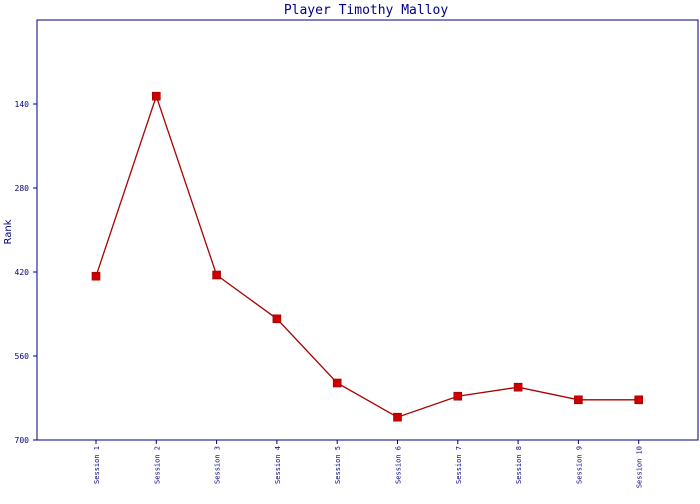 This screenshot has width=700, height=504. I want to click on x-tick-label: Session 2, so click(157, 465).